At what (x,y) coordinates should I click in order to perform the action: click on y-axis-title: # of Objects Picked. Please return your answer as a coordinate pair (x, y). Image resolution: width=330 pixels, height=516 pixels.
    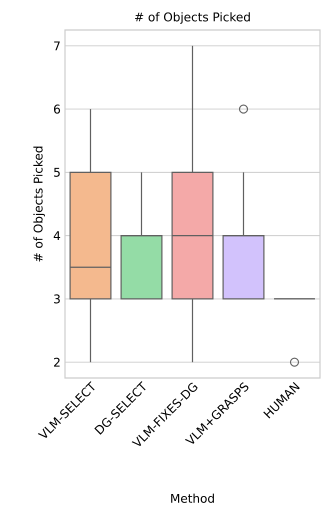
    Looking at the image, I should click on (39, 204).